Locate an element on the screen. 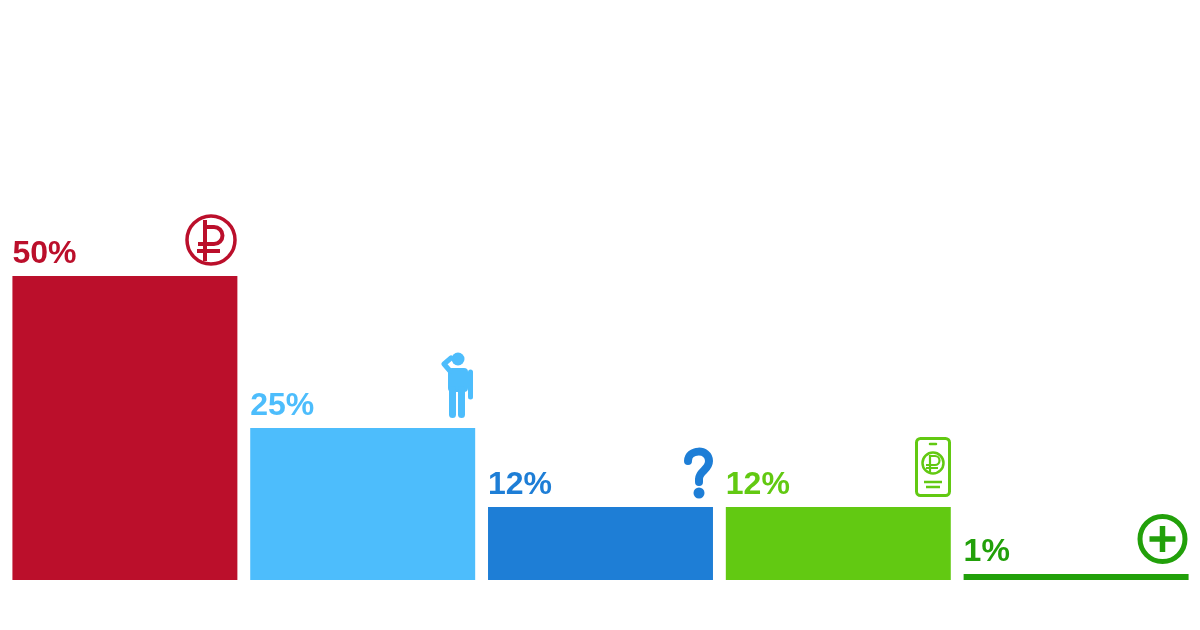  data-label: 1% is located at coordinates (986, 549).